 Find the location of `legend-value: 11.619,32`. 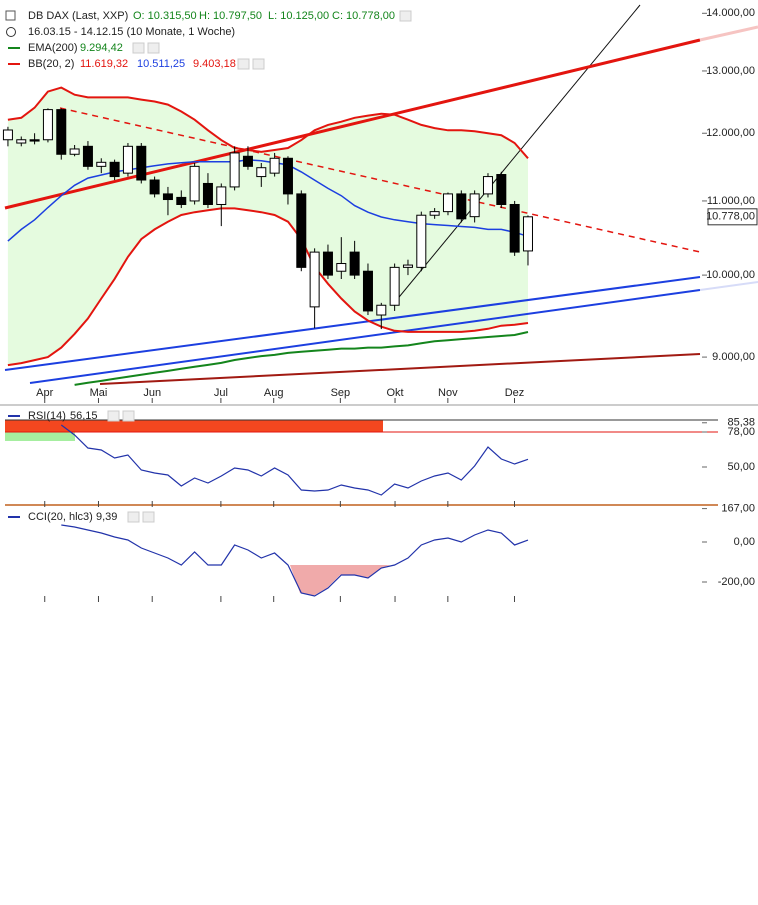

legend-value: 11.619,32 is located at coordinates (104, 64).